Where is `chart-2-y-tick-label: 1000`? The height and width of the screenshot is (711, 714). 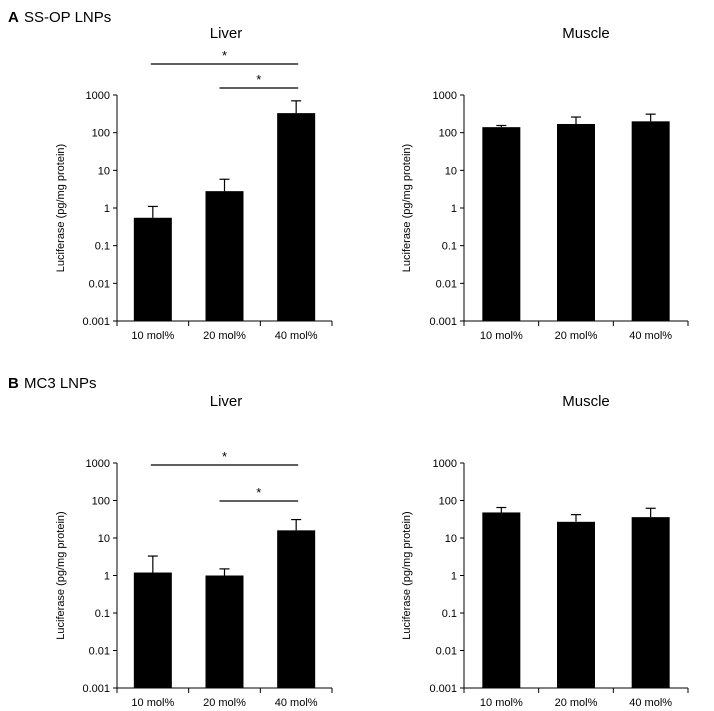
chart-2-y-tick-label: 1000 is located at coordinates (98, 464).